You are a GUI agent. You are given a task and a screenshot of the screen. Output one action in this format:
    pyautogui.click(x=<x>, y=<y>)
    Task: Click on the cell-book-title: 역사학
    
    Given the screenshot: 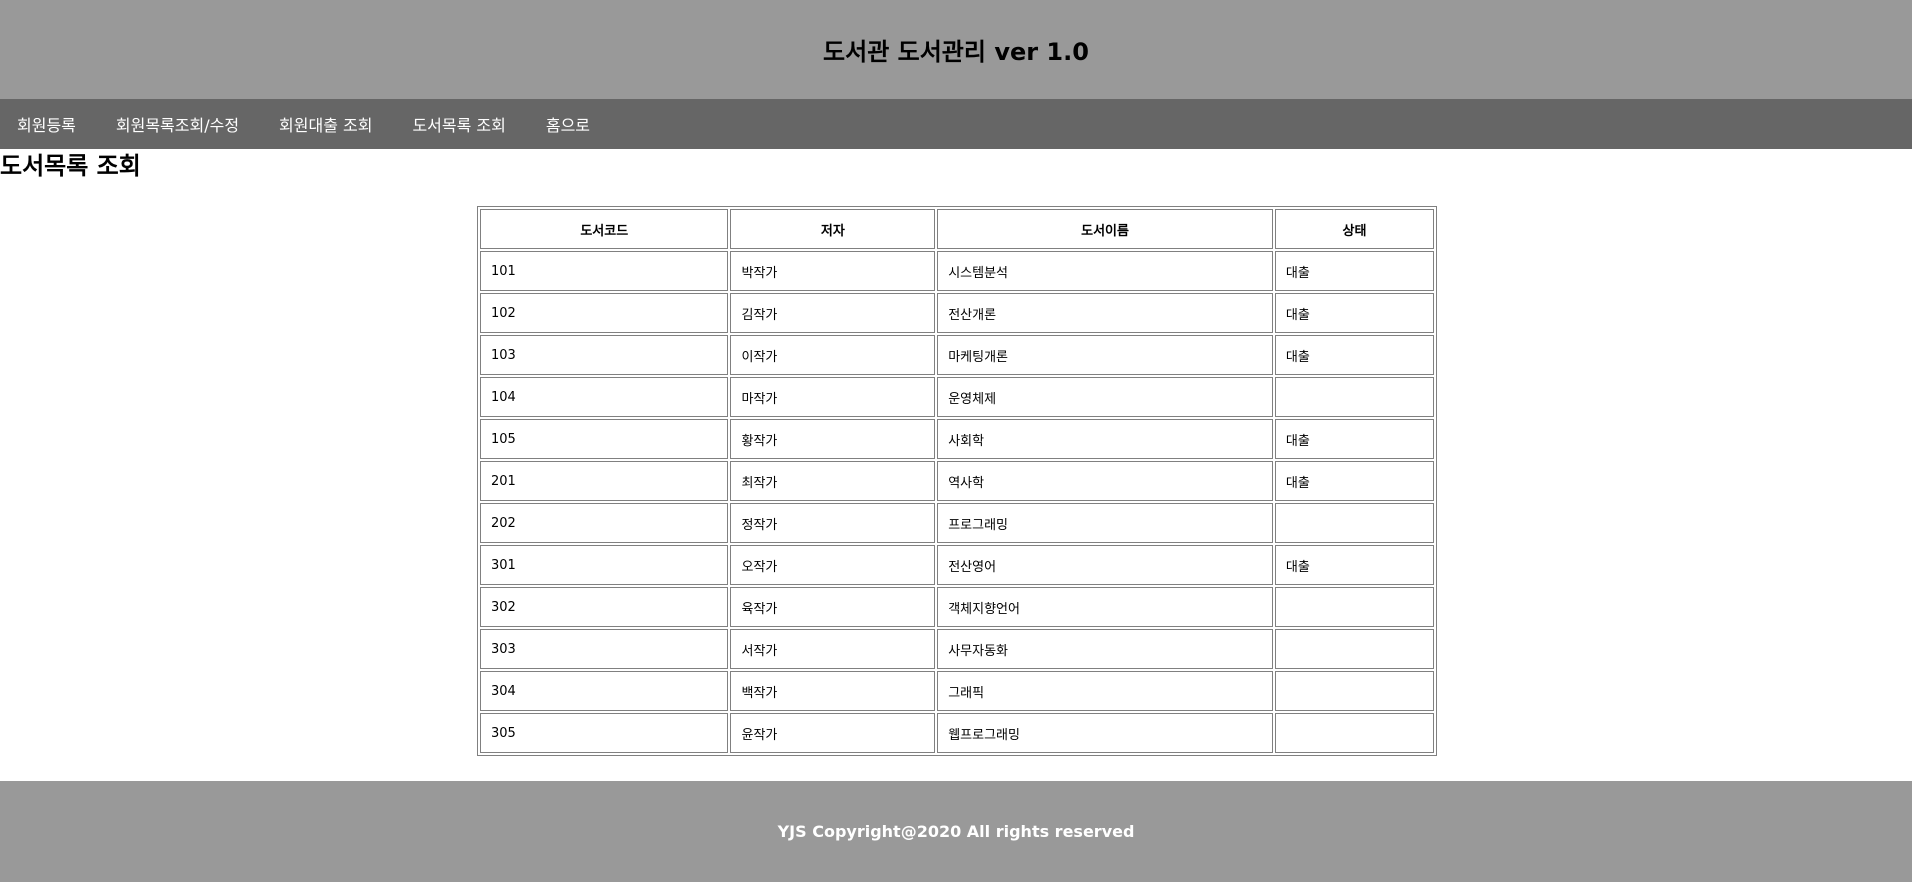 What is the action you would take?
    pyautogui.click(x=1105, y=481)
    